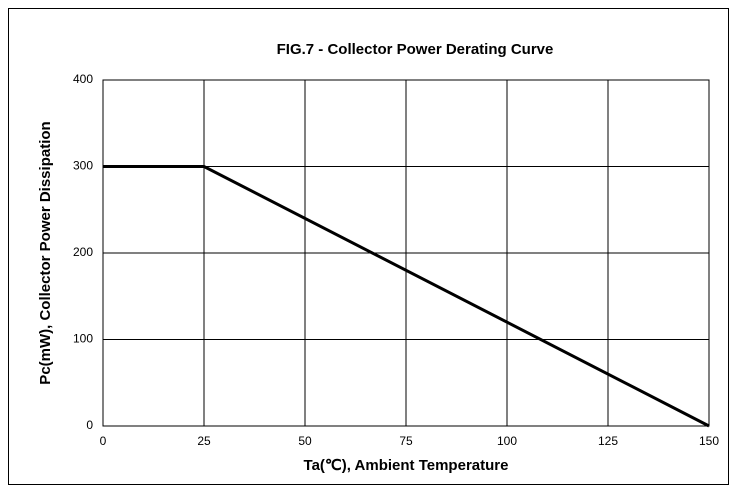 Image resolution: width=737 pixels, height=492 pixels. I want to click on y-axis-label: Pc(mW), Collector Power Dissipation, so click(45, 252).